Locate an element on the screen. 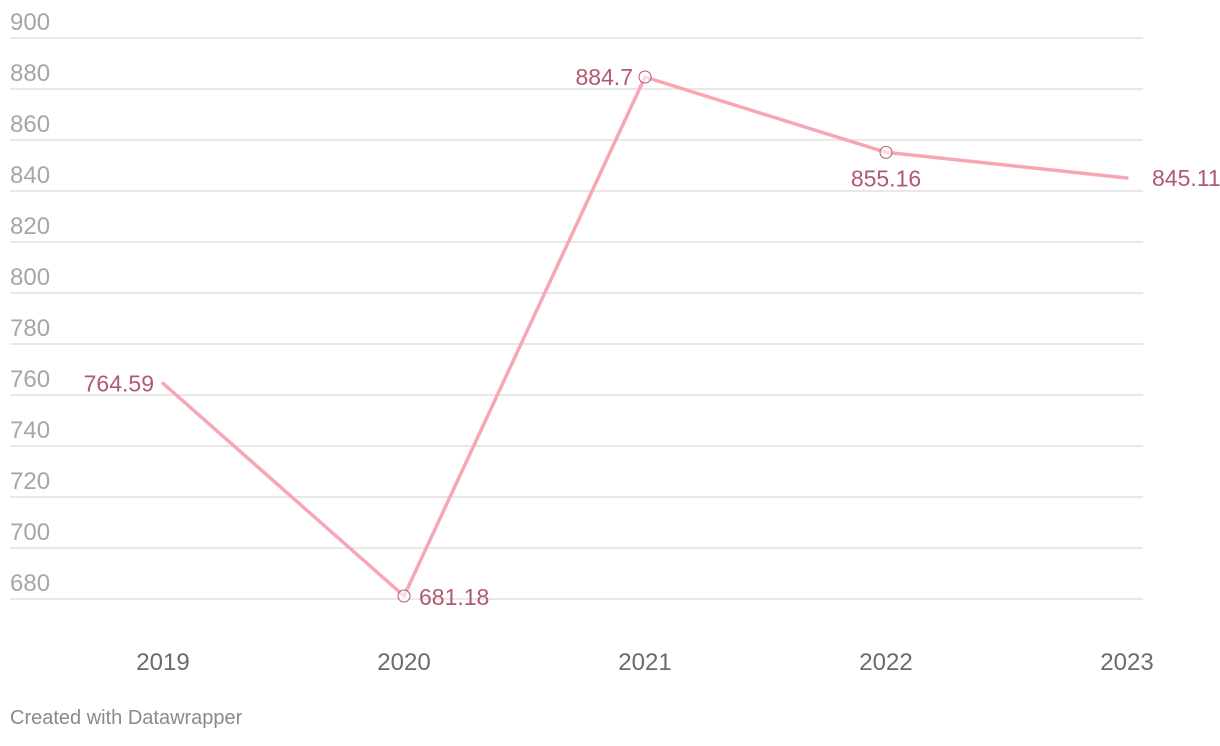  data-label: 764.59 is located at coordinates (119, 383).